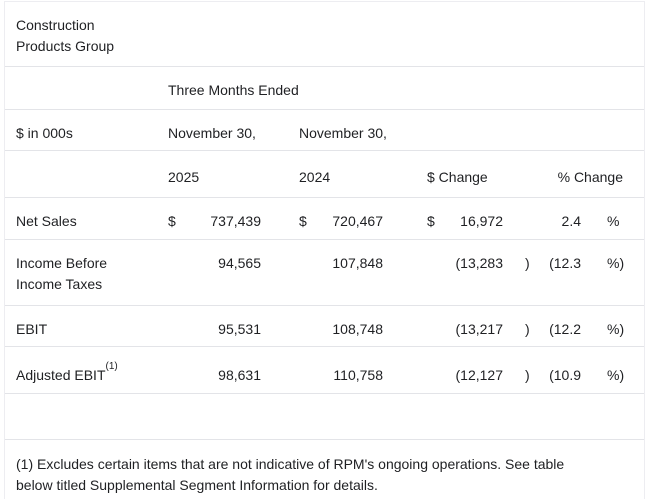 The width and height of the screenshot is (648, 500). What do you see at coordinates (565, 329) in the screenshot?
I see `value-pct-change: (12.2` at bounding box center [565, 329].